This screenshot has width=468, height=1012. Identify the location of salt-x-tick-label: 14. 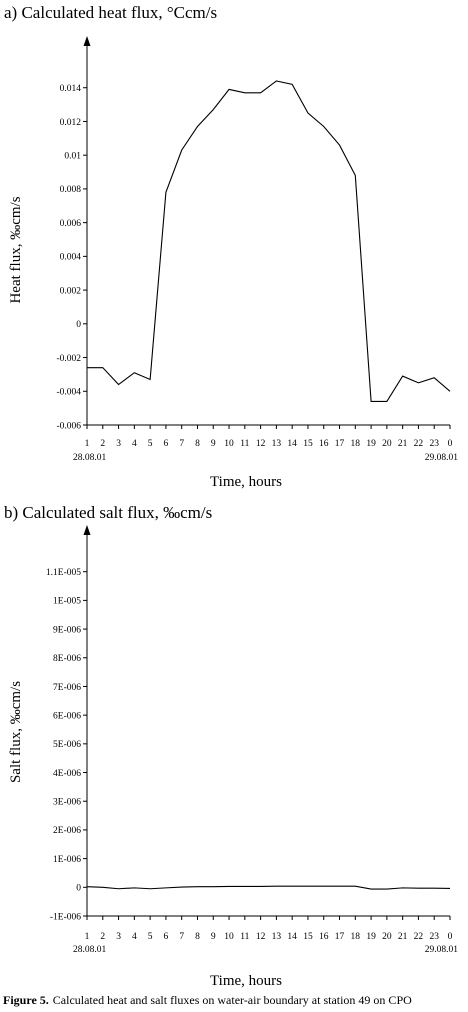
(292, 937).